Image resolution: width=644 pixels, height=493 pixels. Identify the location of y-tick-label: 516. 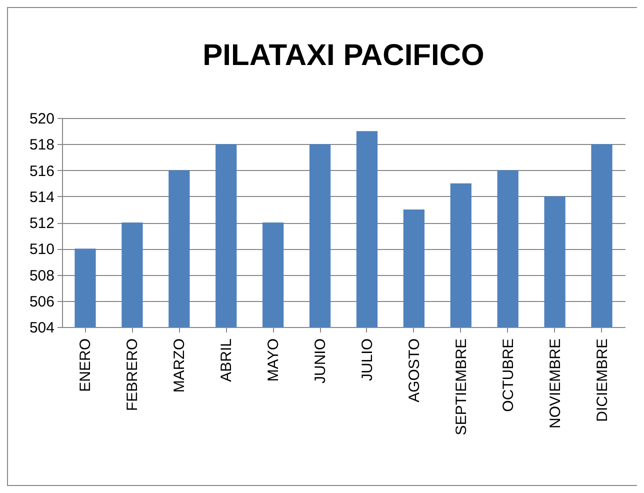
(41, 171).